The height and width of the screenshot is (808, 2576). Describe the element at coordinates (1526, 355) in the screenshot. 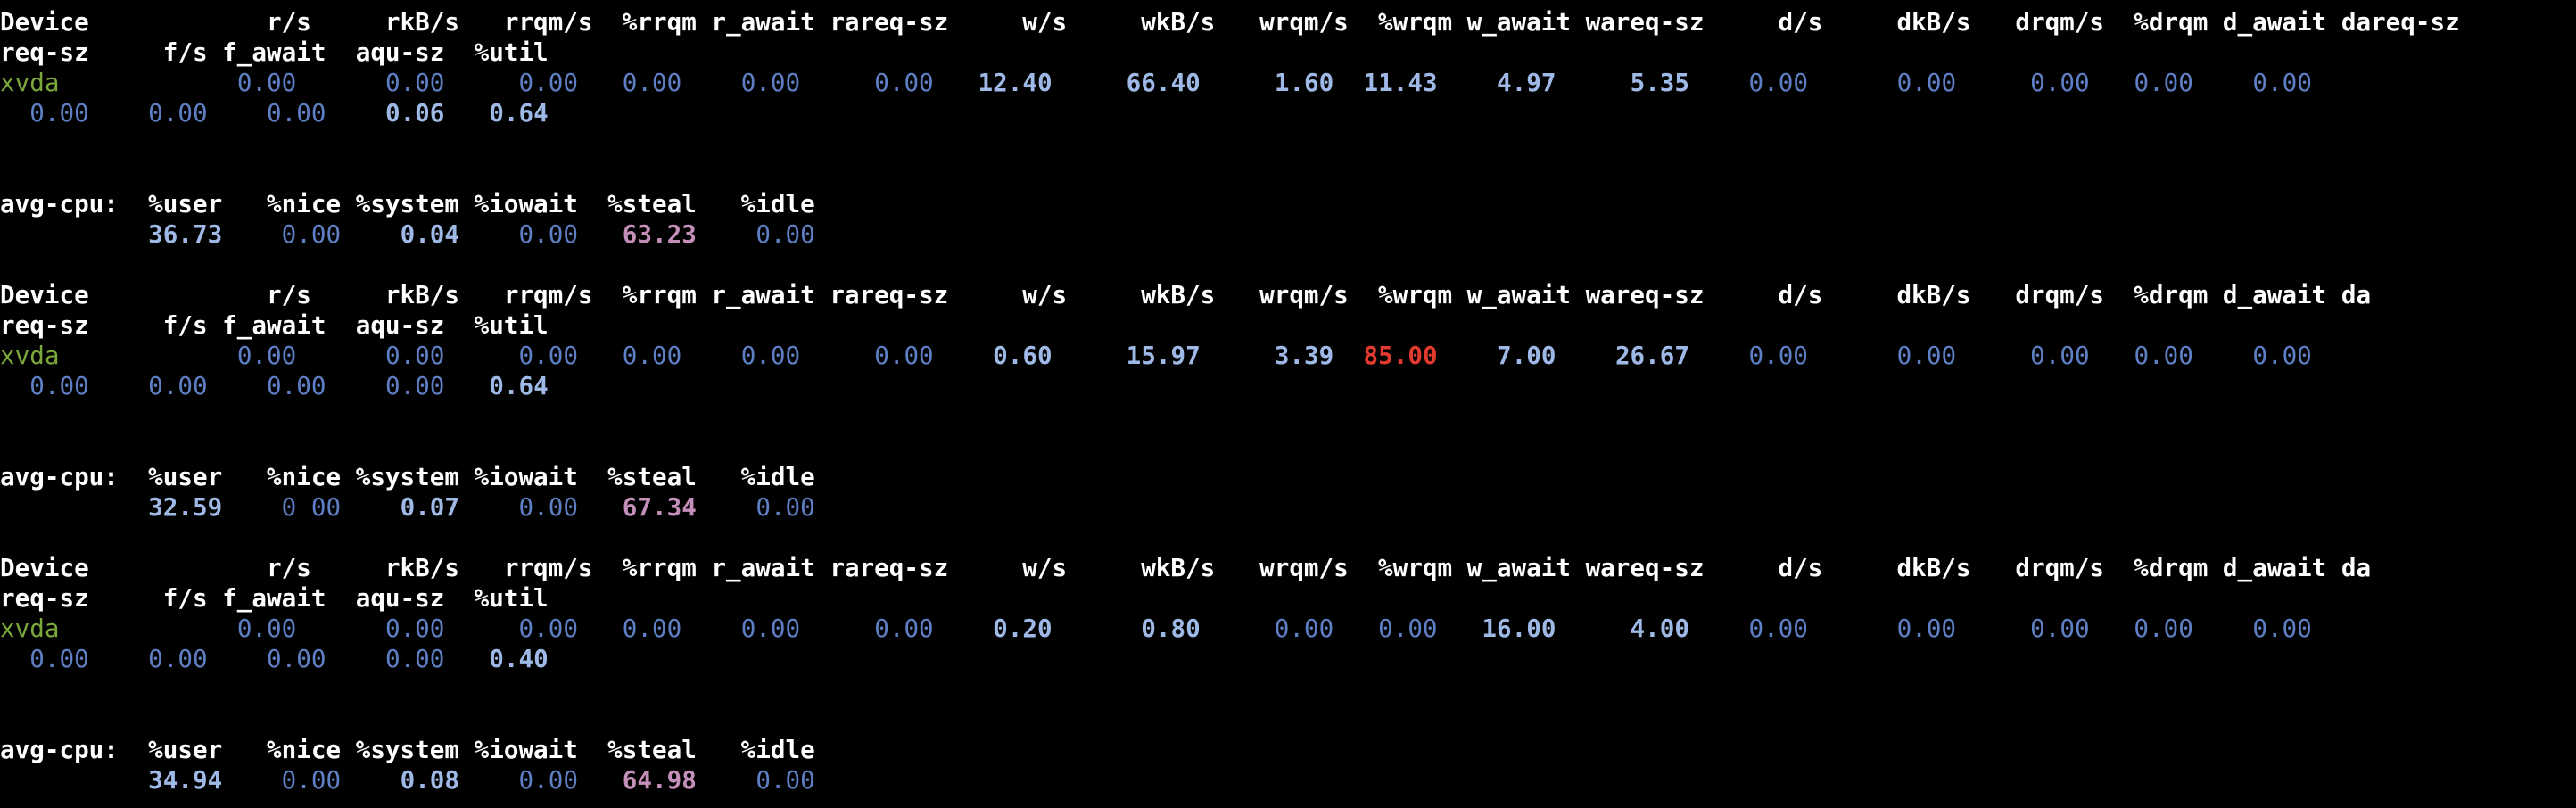

I see `stat-value: 7.00` at that location.